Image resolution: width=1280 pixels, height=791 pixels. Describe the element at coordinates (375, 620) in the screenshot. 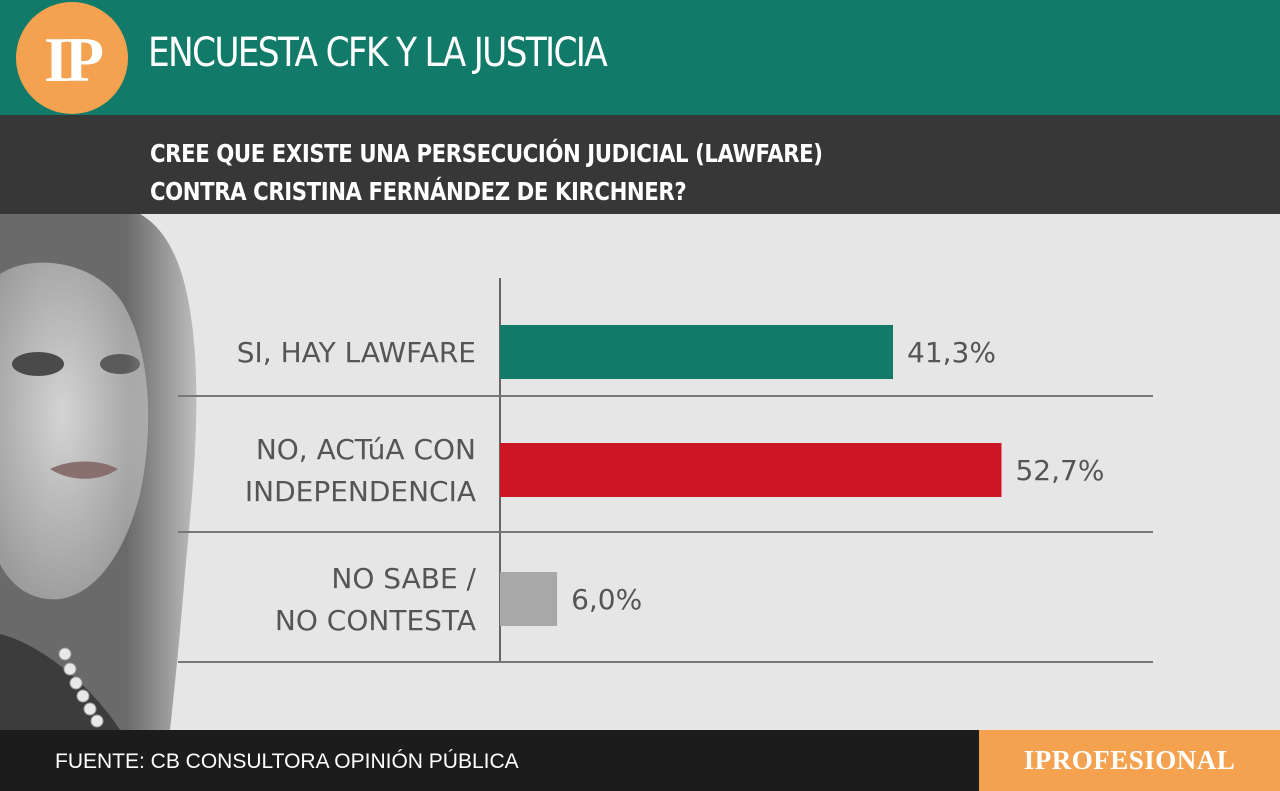

I see `category-label-3-2: NO CONTESTA` at that location.